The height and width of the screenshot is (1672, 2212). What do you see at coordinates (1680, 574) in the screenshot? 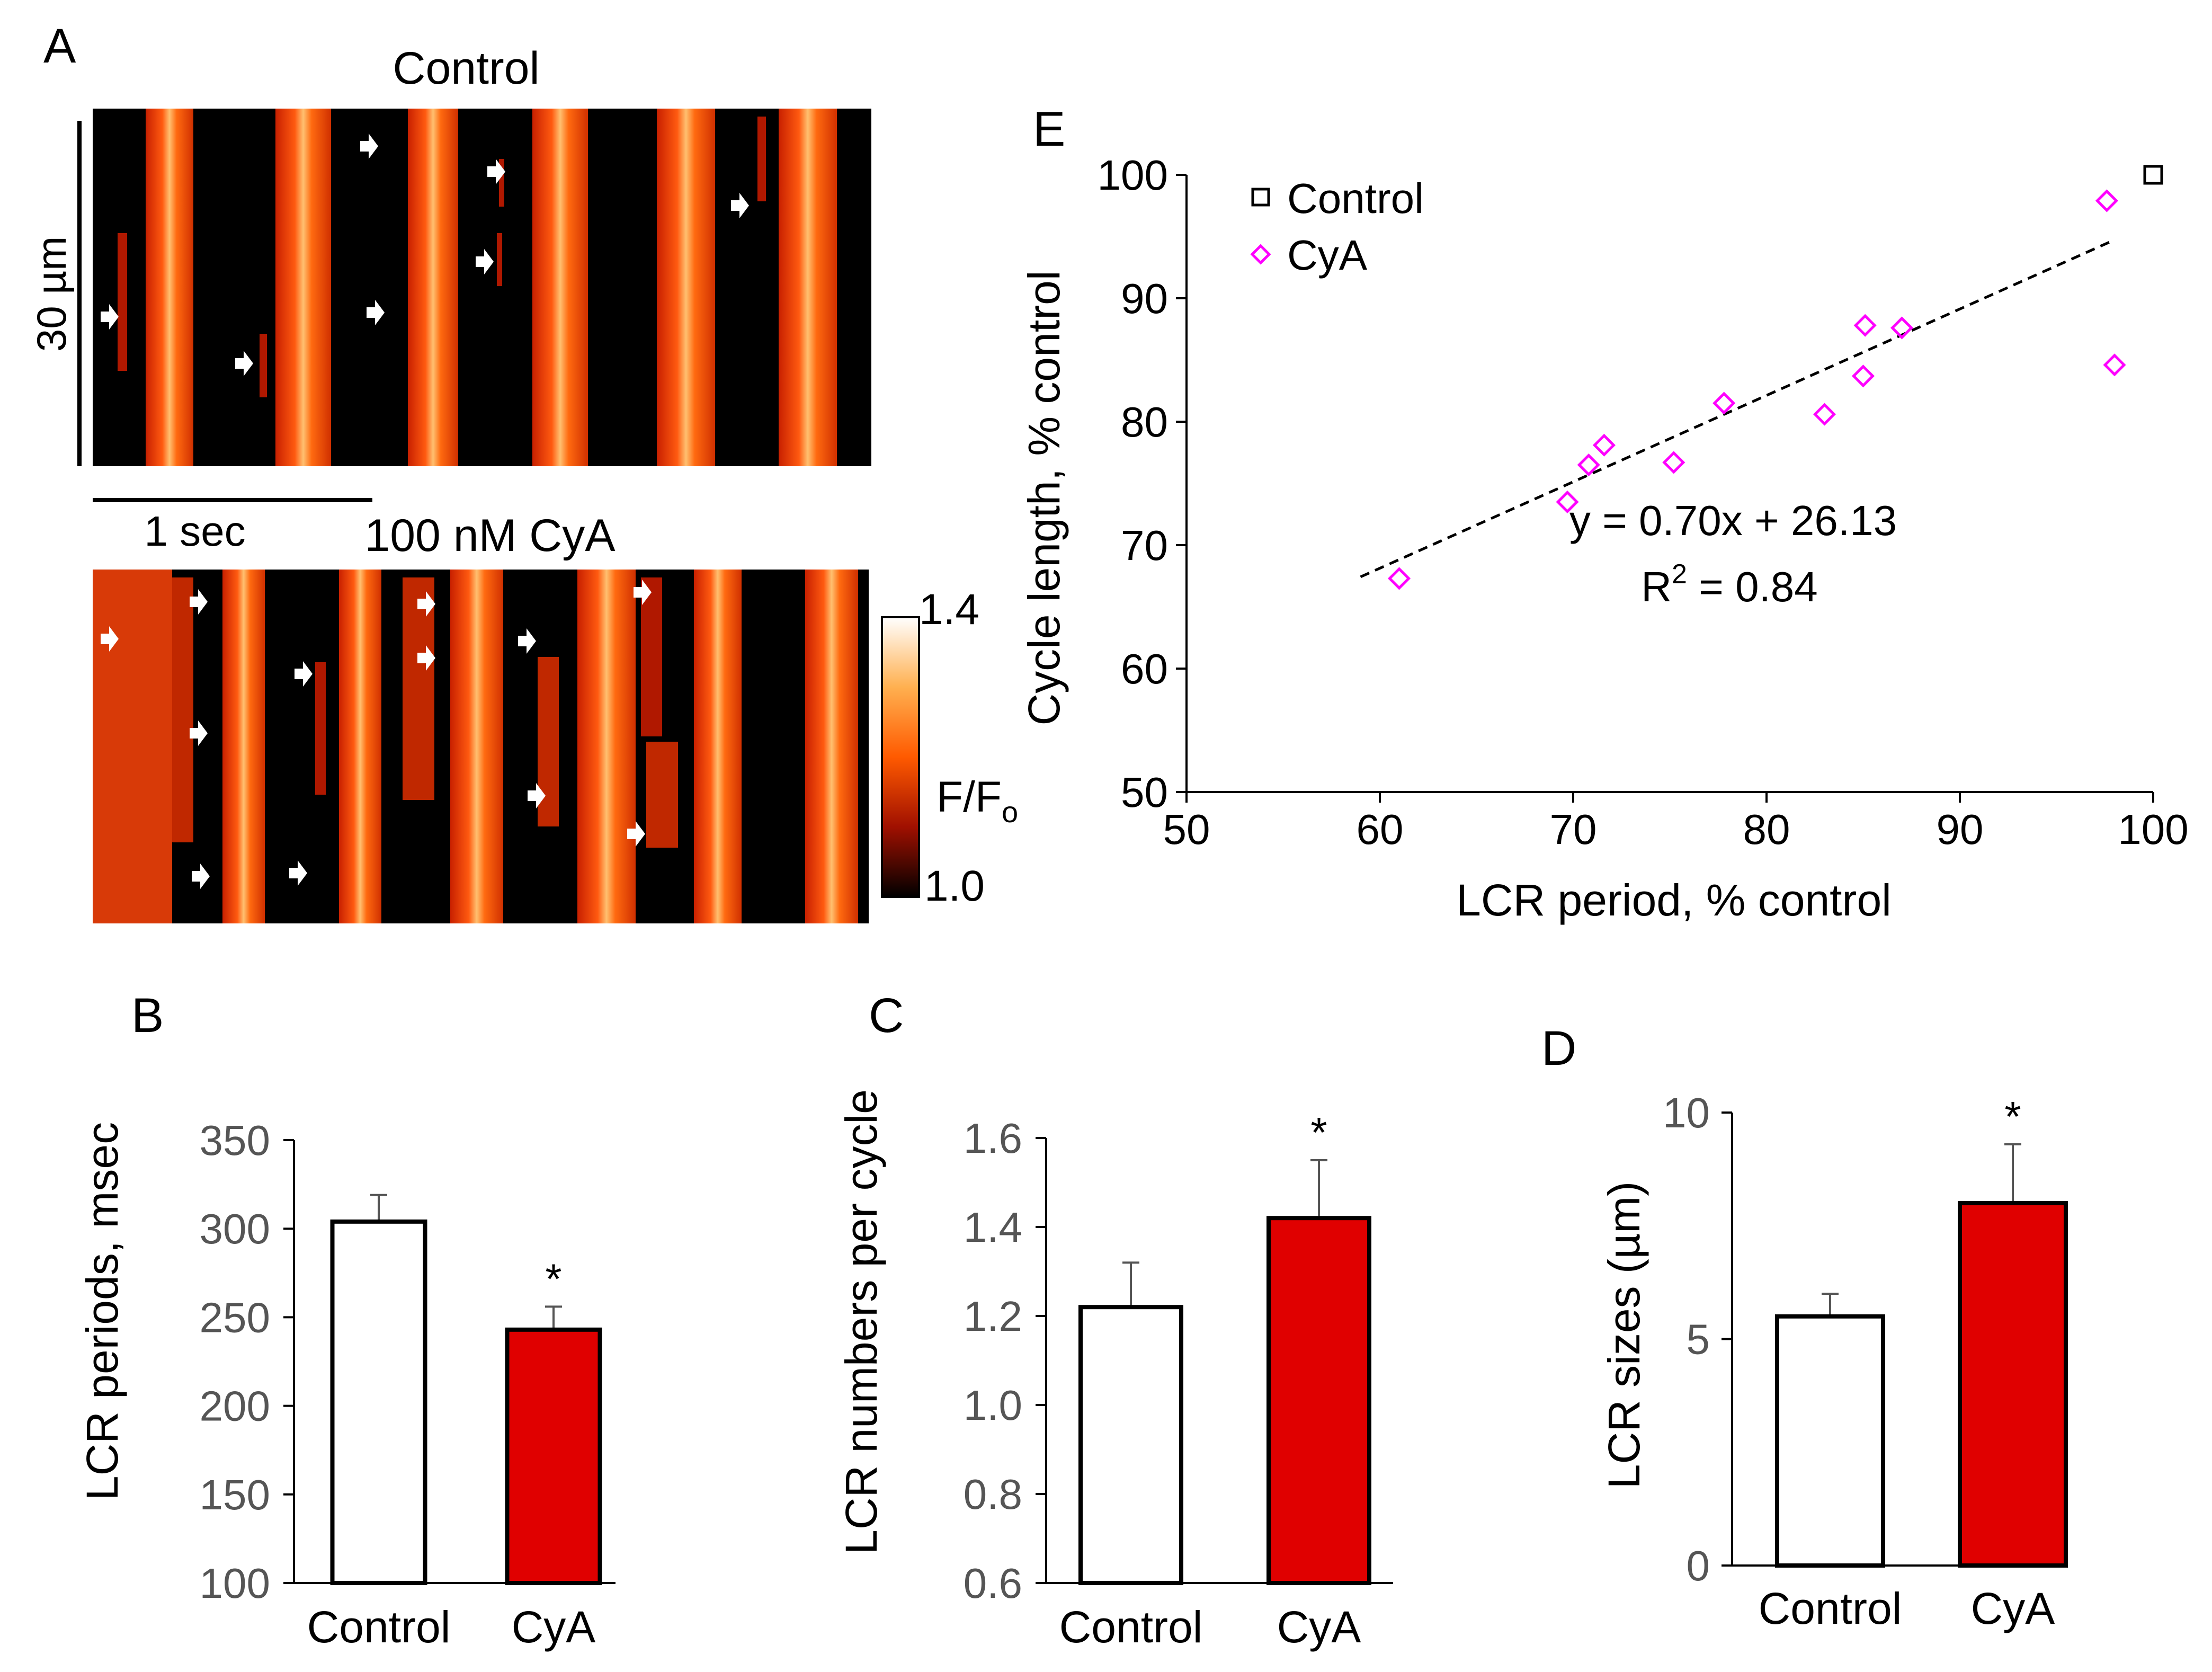
I see `panel-e-r2-sup: 2` at bounding box center [1680, 574].